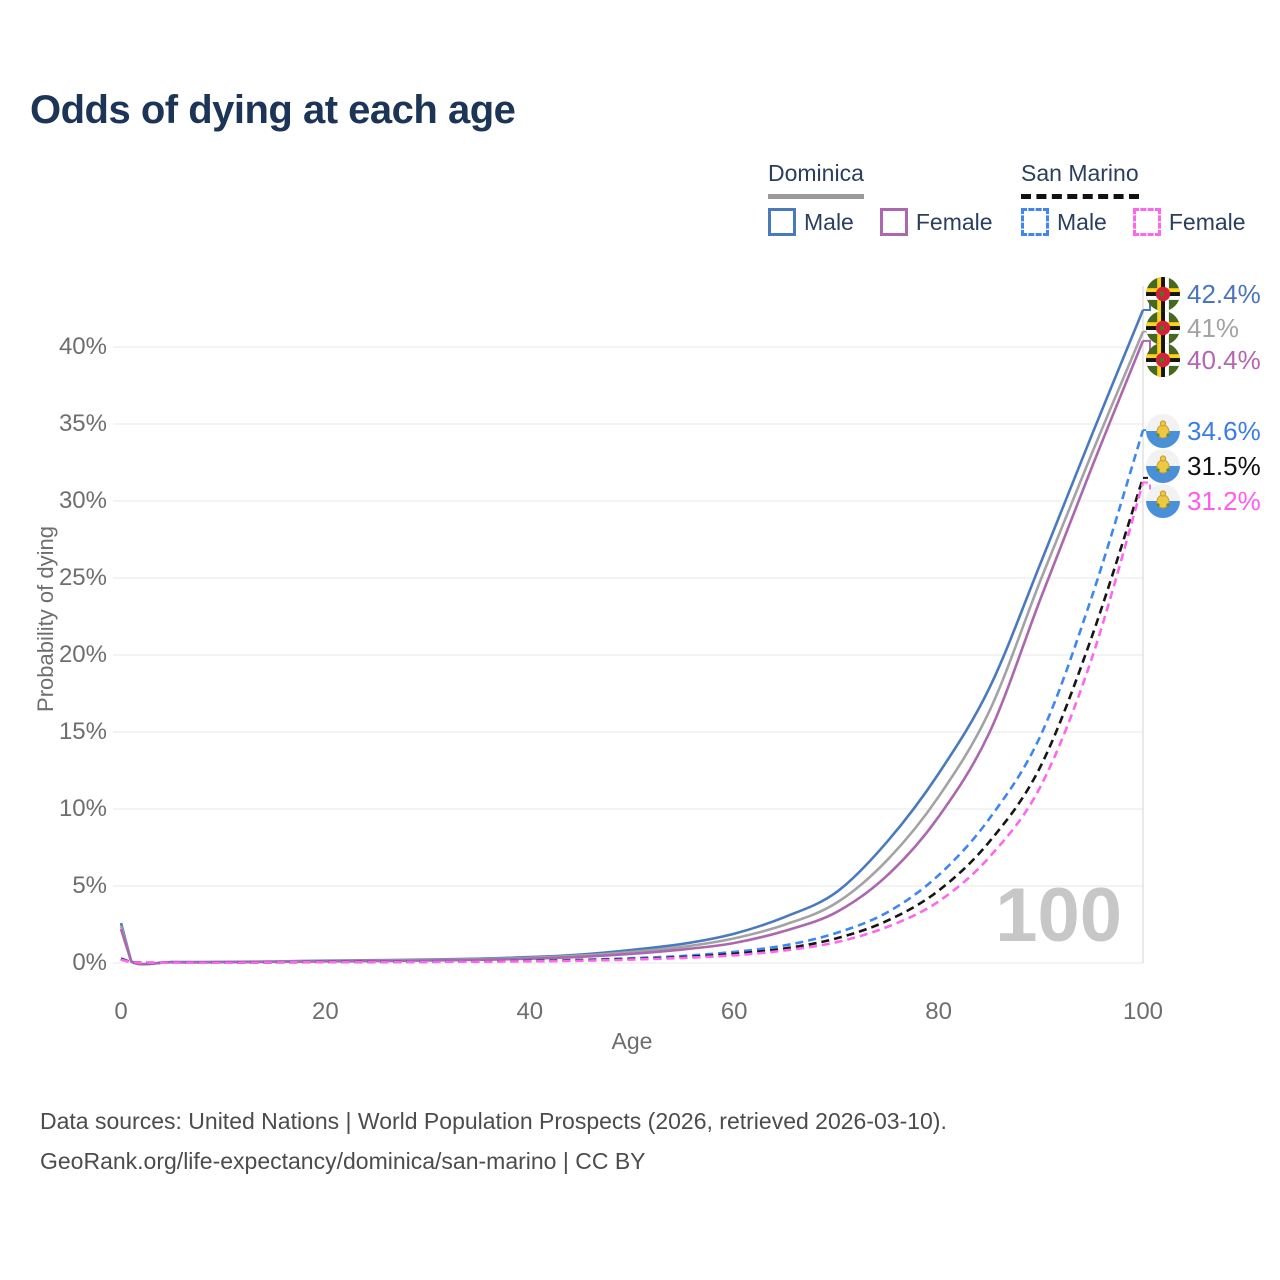  I want to click on end-label-san-marino-both: 31.5%, so click(1203, 466).